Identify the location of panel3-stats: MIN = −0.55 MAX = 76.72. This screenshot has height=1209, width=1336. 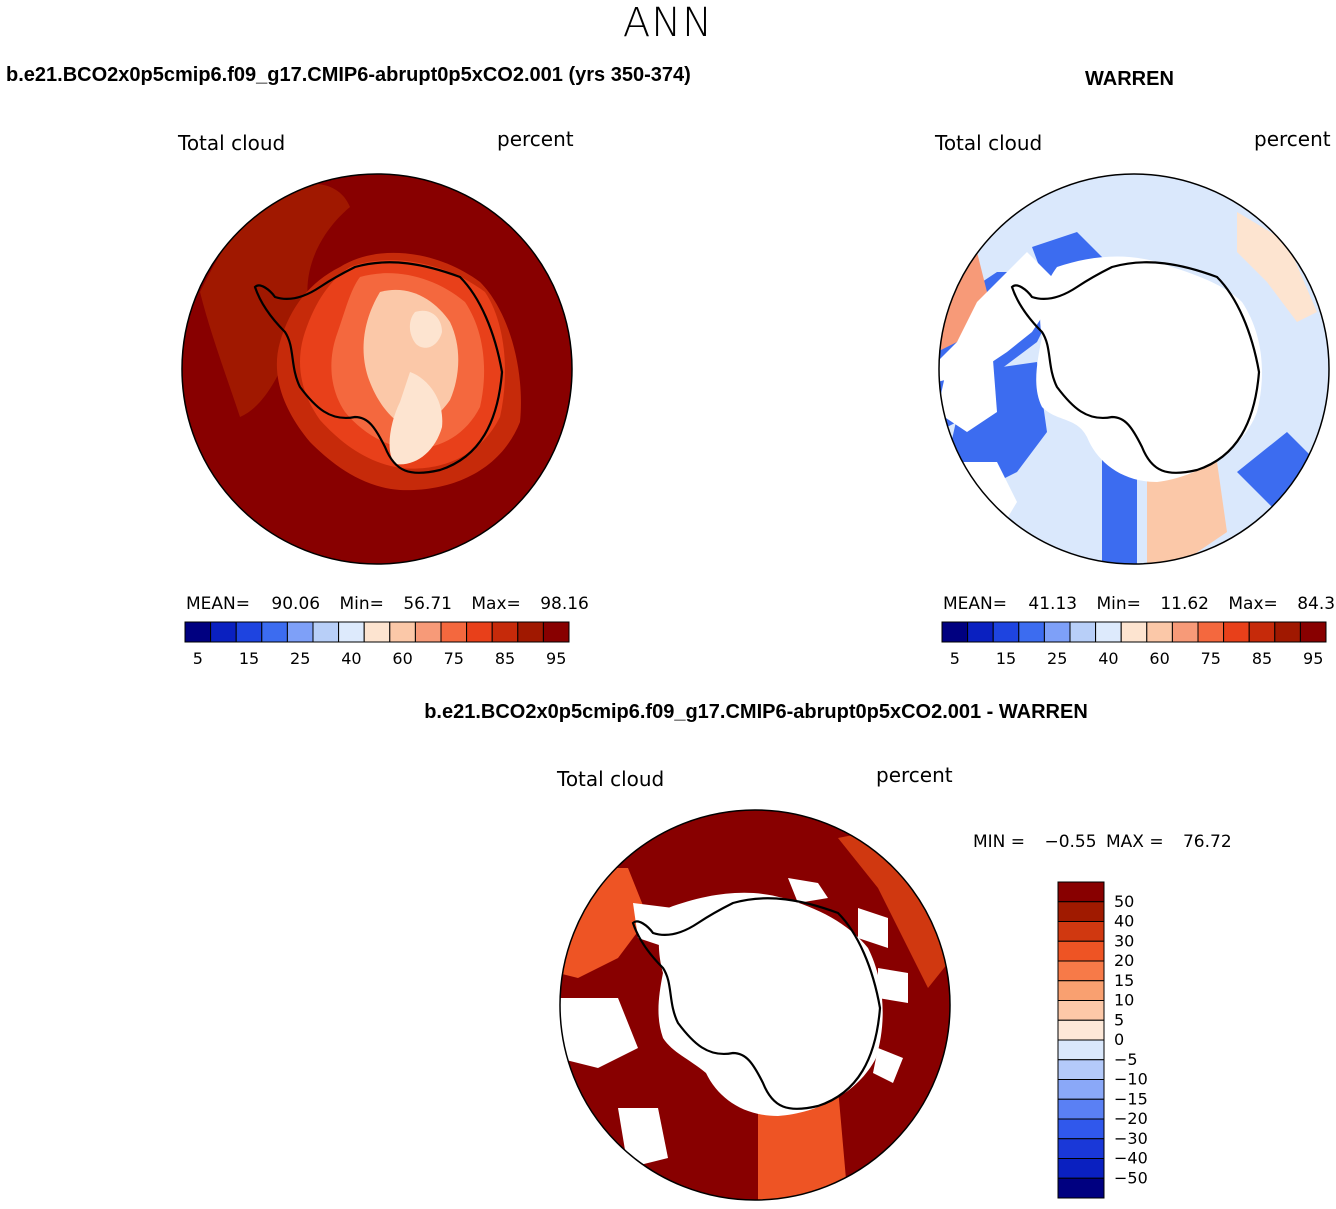
(1102, 842).